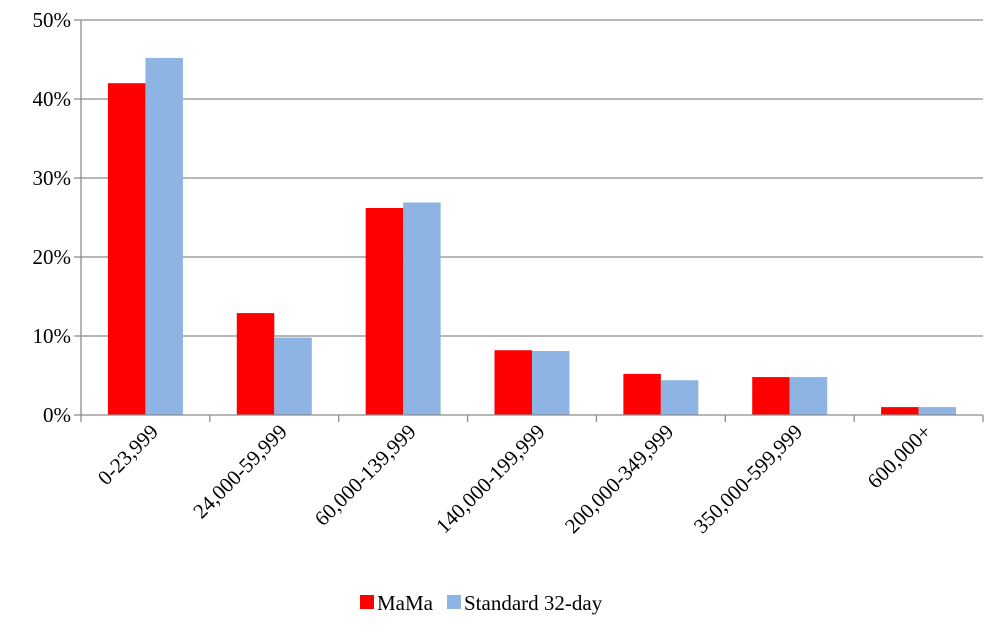 The height and width of the screenshot is (640, 989). Describe the element at coordinates (365, 475) in the screenshot. I see `x-tick-label: 60,000-139,999` at that location.